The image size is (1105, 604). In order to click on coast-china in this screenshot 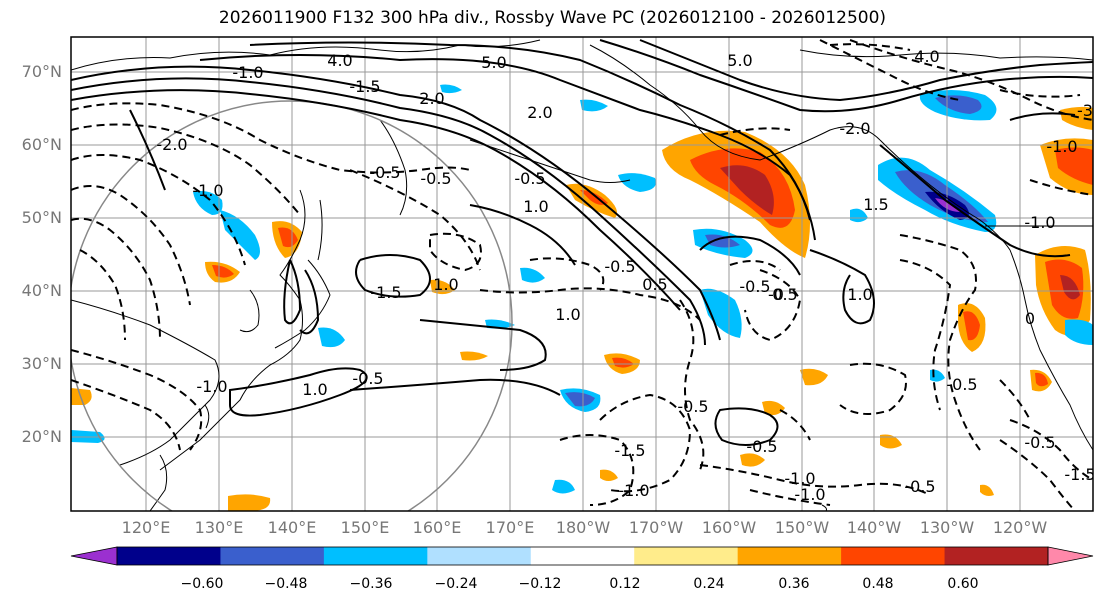, I will do `click(145, 382)`.